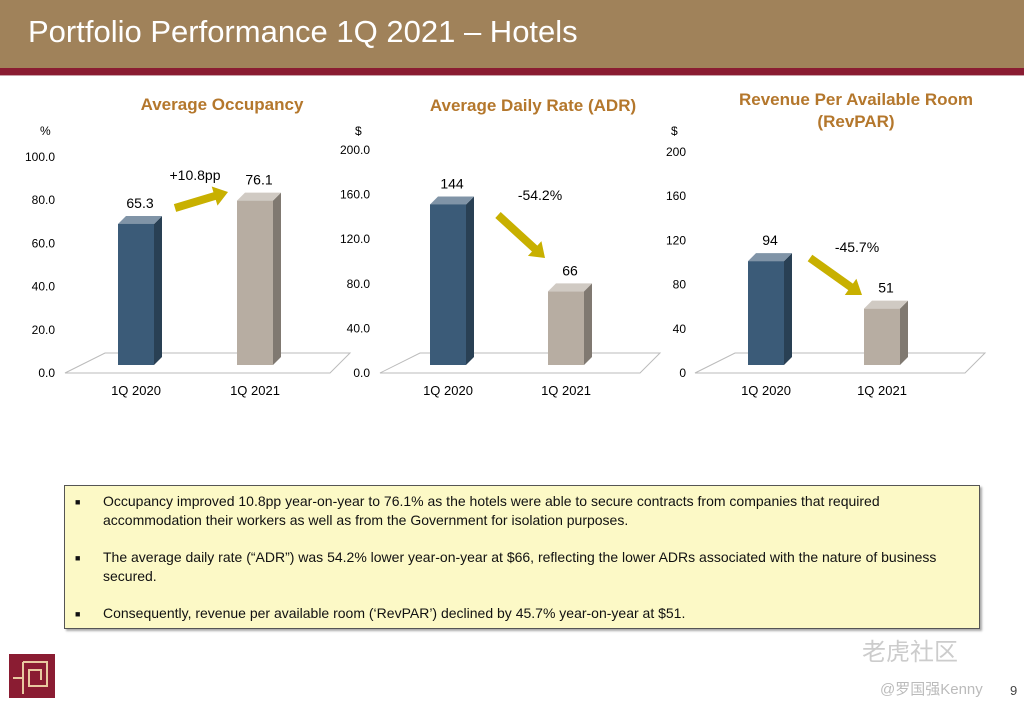  What do you see at coordinates (931, 689) in the screenshot?
I see `watermark-user: @罗国强Kenny` at bounding box center [931, 689].